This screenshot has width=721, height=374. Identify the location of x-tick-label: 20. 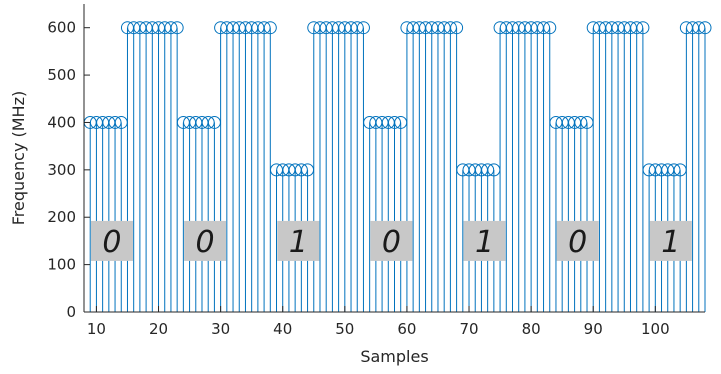
(158, 329).